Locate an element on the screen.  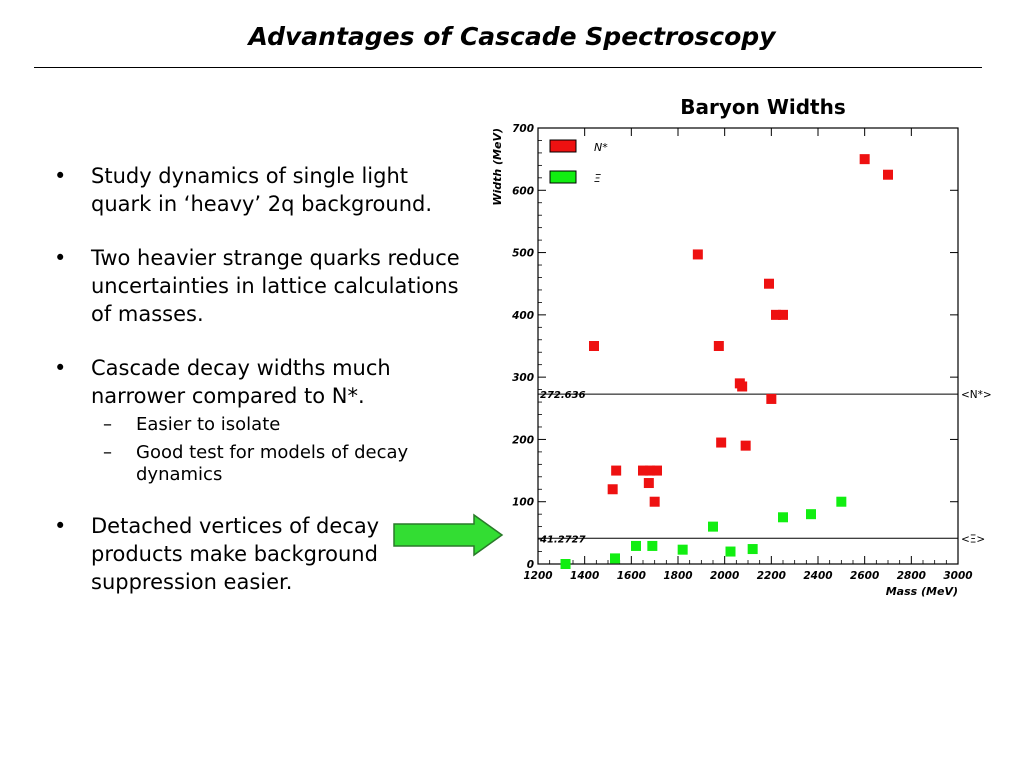
x-tick-label: 1600 is located at coordinates (631, 576).